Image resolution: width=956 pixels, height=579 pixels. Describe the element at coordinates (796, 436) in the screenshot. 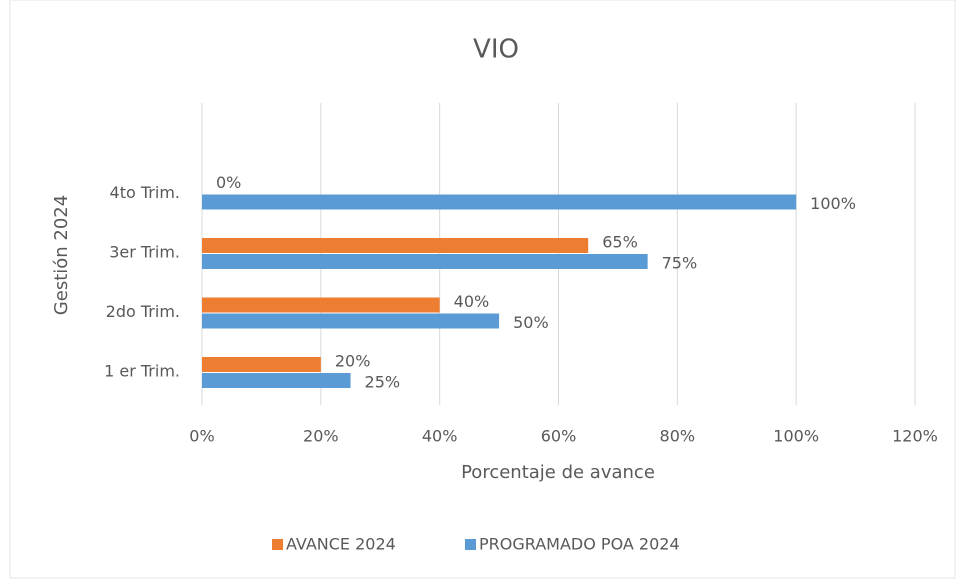

I see `x-tick-label: 100%` at that location.